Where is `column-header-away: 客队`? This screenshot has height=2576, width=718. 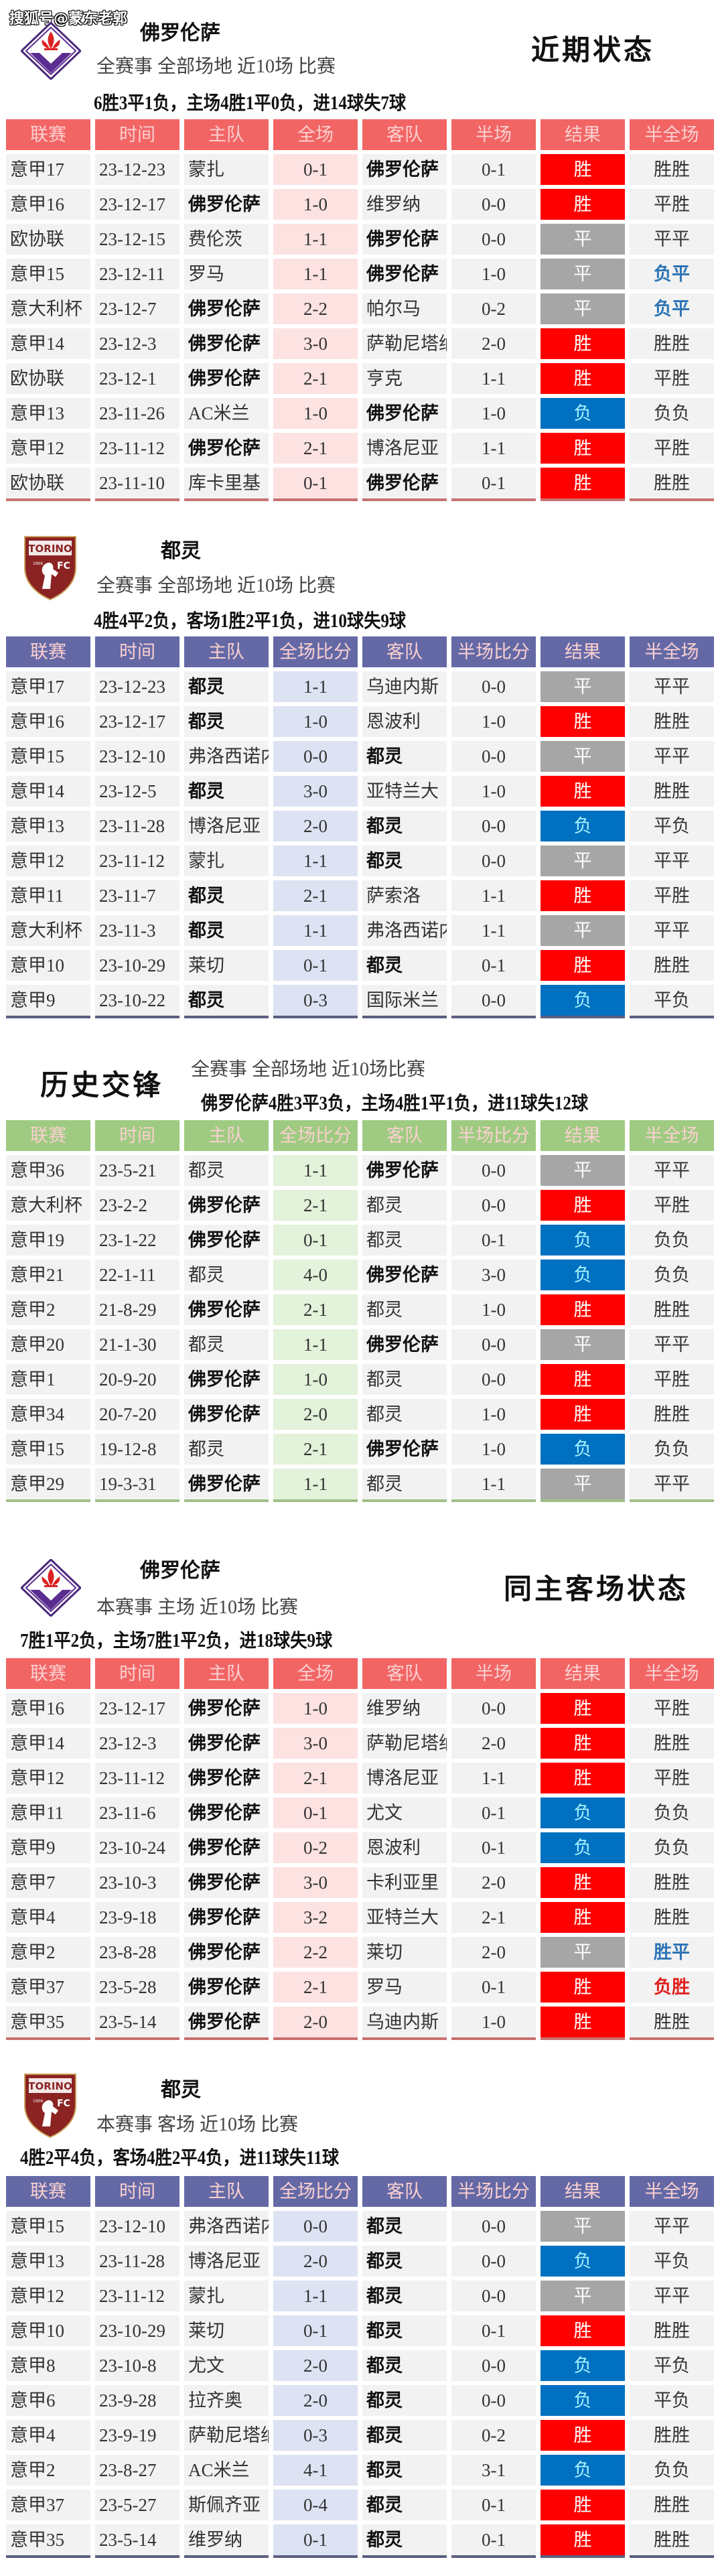 column-header-away: 客队 is located at coordinates (405, 1673).